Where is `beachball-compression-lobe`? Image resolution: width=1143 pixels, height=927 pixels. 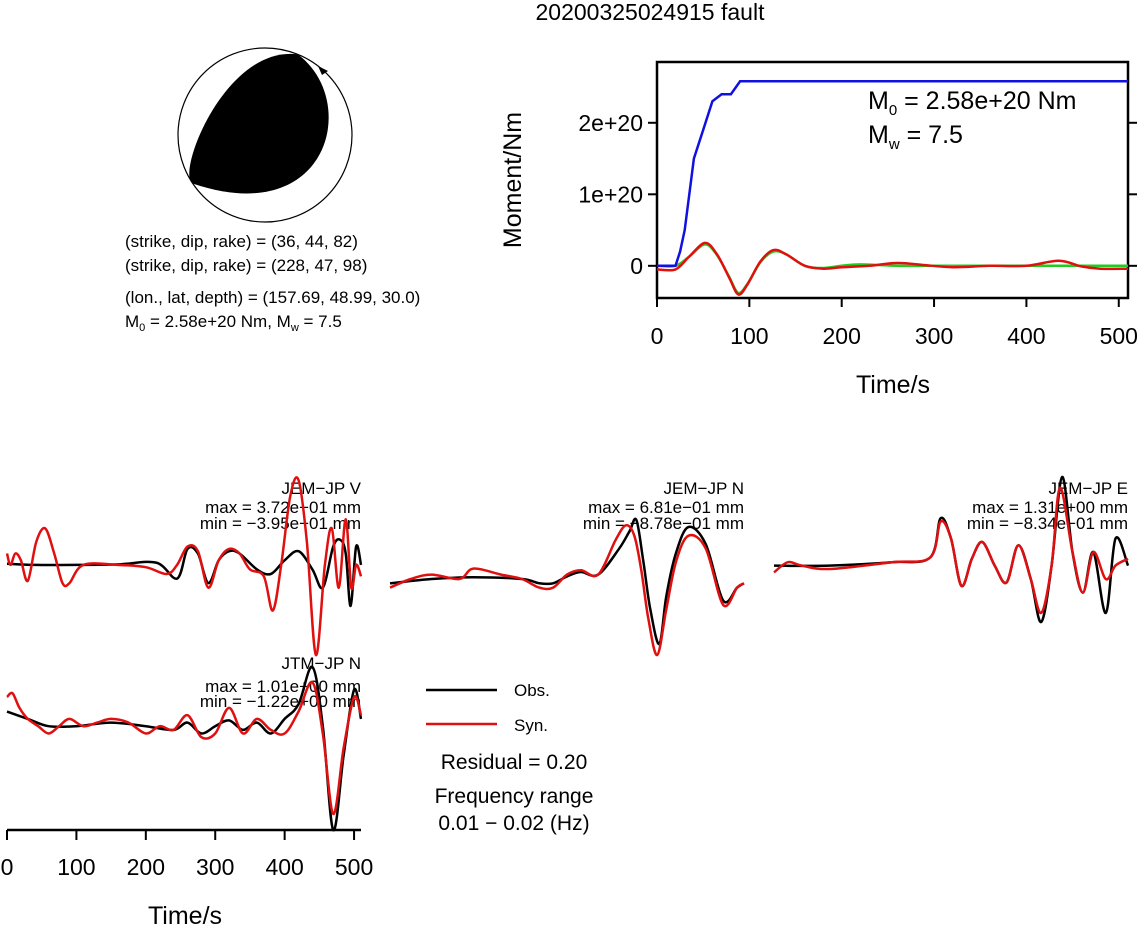
beachball-compression-lobe is located at coordinates (259, 123).